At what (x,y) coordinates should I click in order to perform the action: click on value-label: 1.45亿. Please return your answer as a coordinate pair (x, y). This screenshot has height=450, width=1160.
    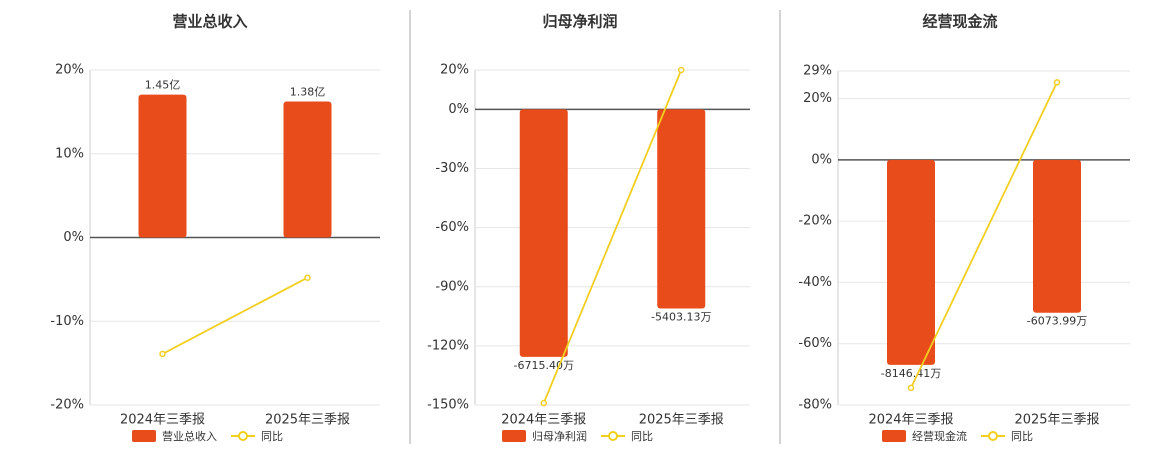
    Looking at the image, I should click on (163, 85).